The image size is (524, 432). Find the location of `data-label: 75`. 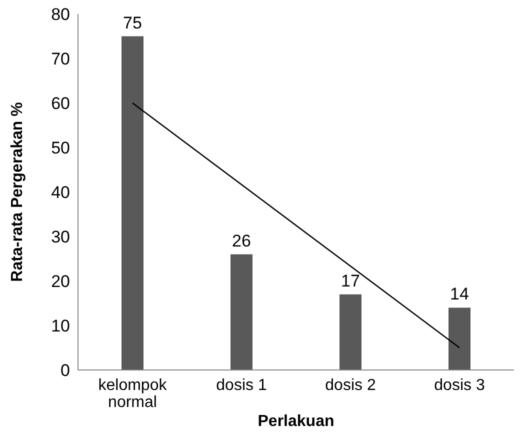

data-label: 75 is located at coordinates (132, 22).